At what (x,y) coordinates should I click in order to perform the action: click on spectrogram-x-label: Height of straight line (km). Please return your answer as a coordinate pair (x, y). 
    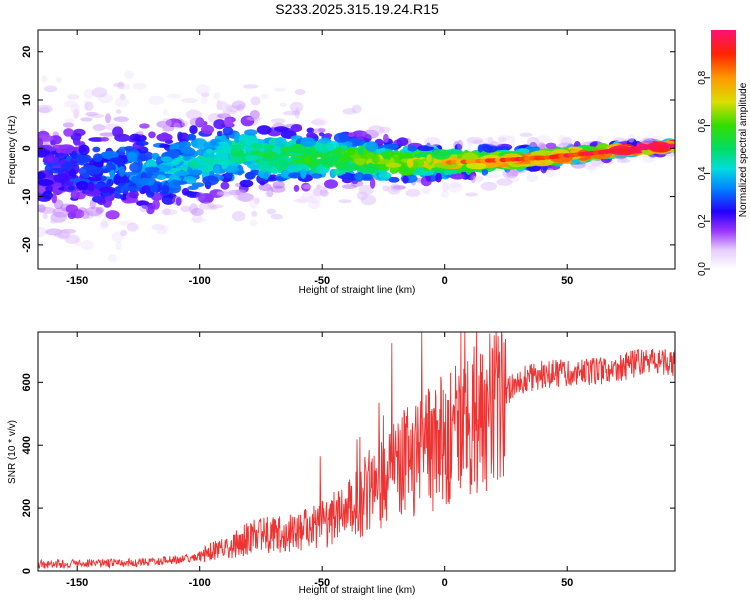
    Looking at the image, I should click on (357, 290).